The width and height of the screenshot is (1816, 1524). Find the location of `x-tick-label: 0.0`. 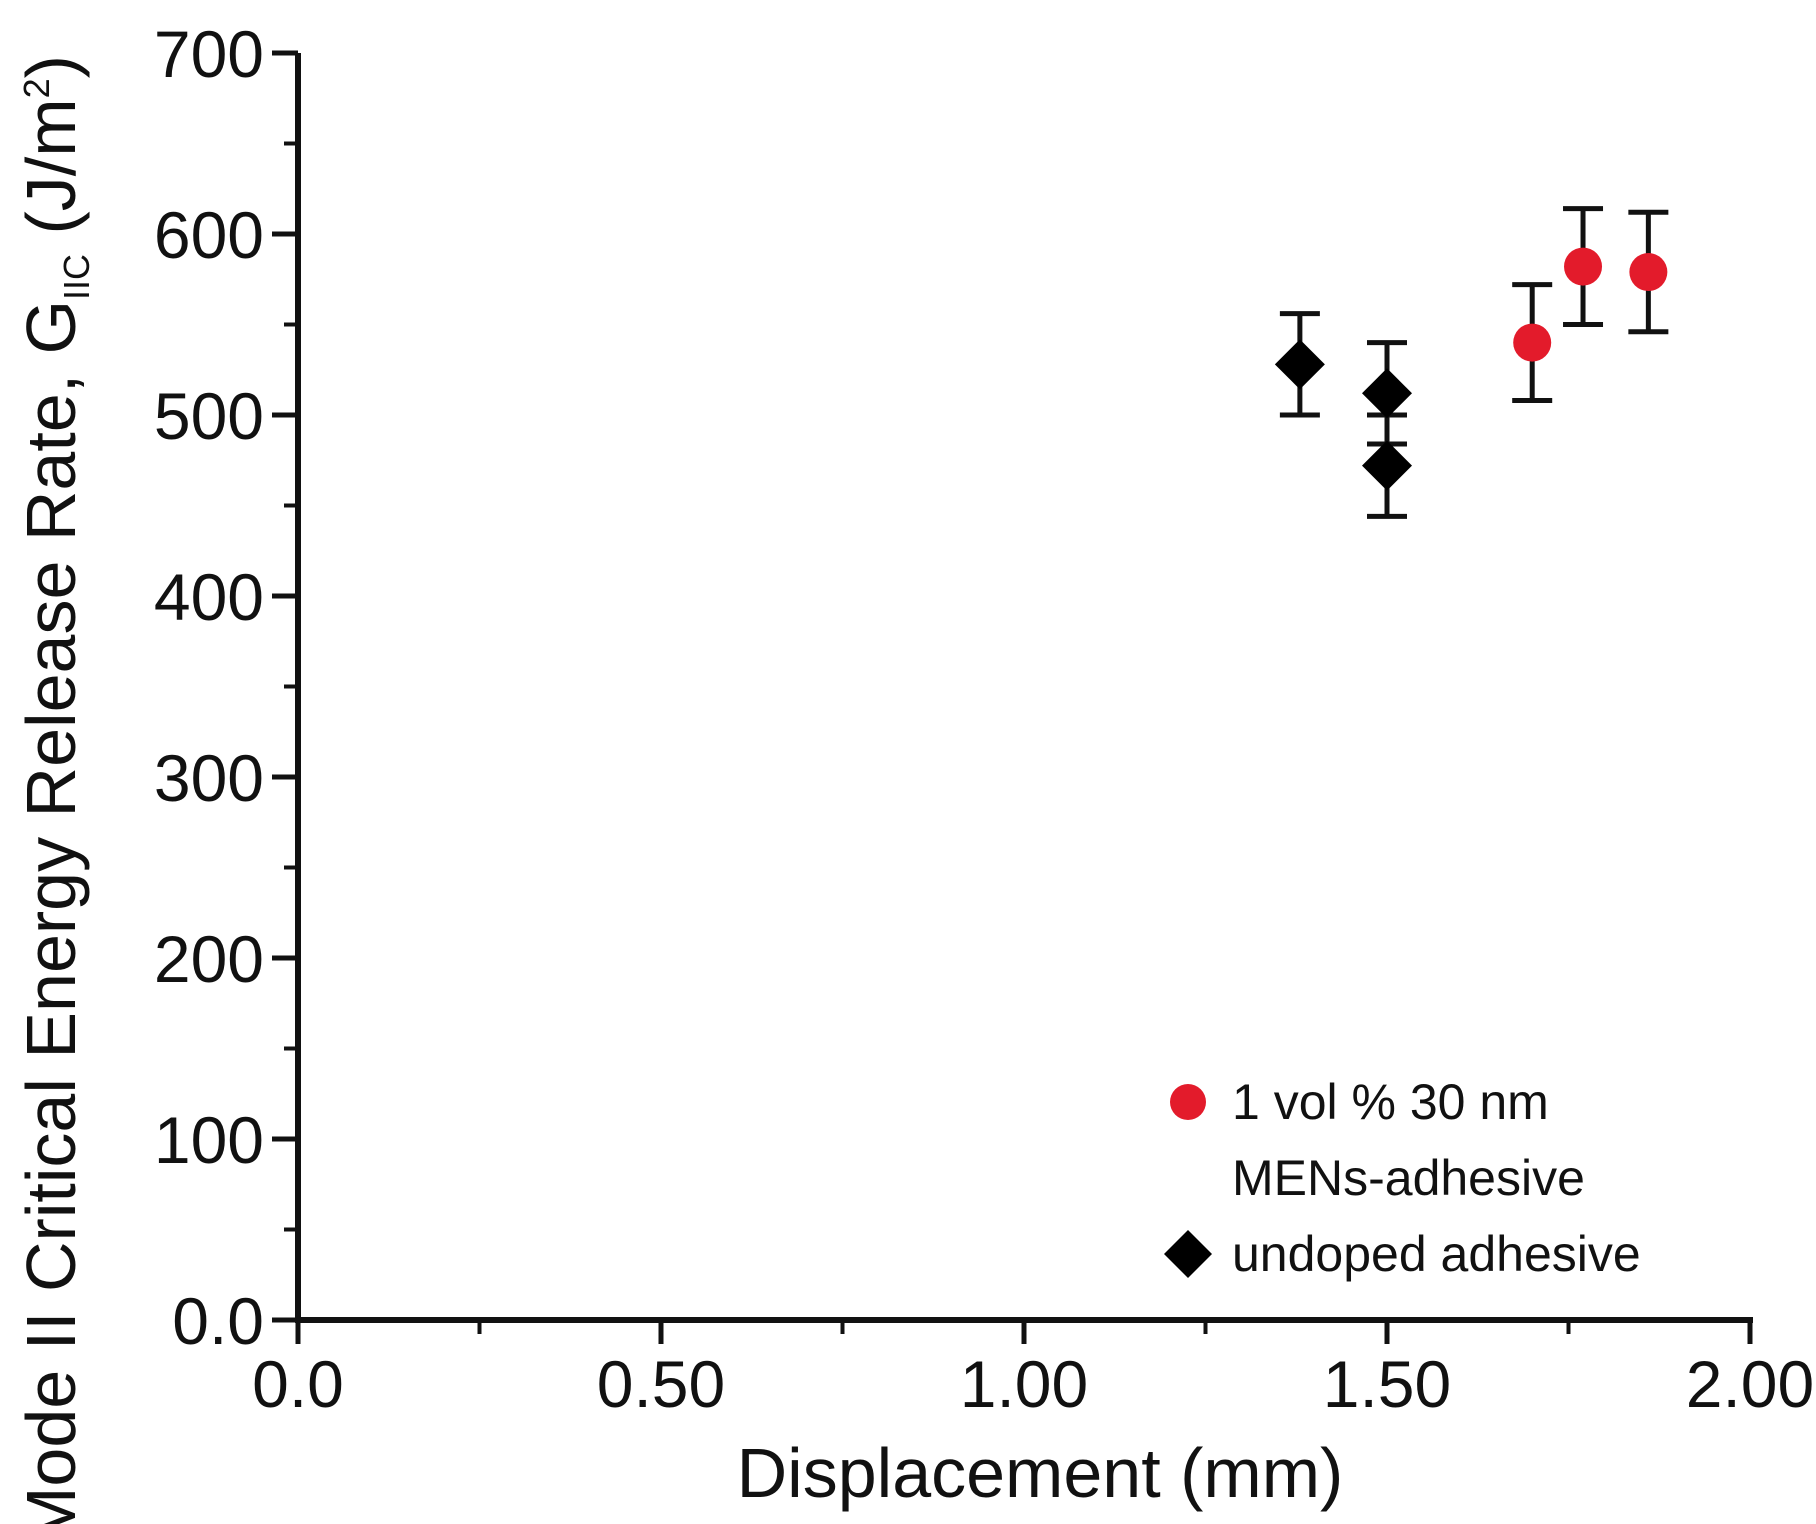

x-tick-label: 0.0 is located at coordinates (298, 1384).